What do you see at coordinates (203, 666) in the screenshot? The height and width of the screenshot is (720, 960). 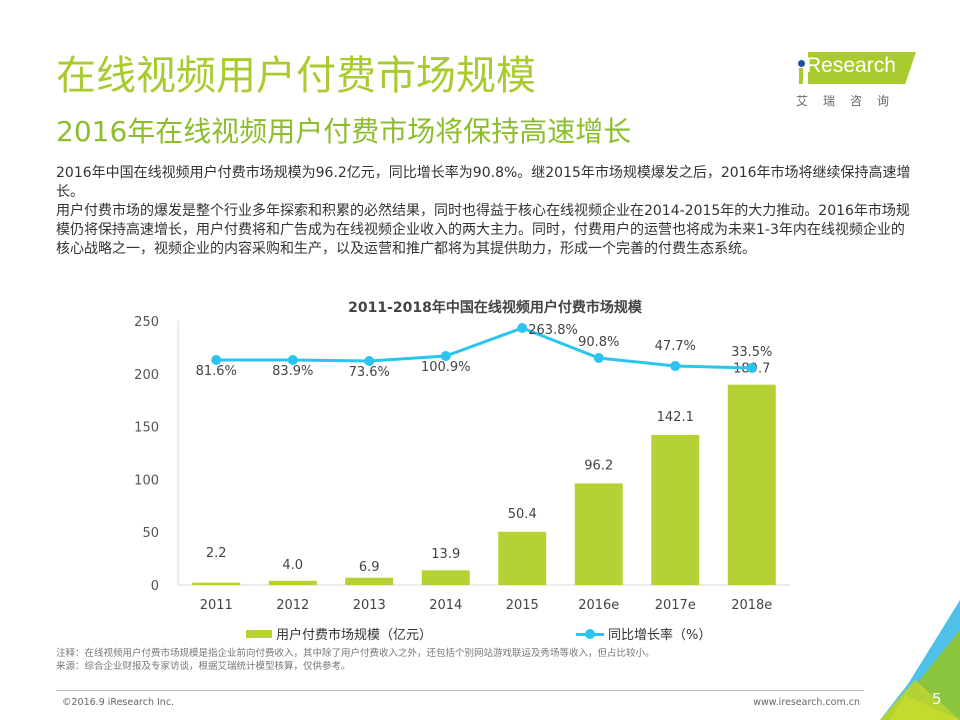 I see `source-text: 来源：综合企业财报及专家访谈，根据艾瑞统计模型核算，仅供参考。` at bounding box center [203, 666].